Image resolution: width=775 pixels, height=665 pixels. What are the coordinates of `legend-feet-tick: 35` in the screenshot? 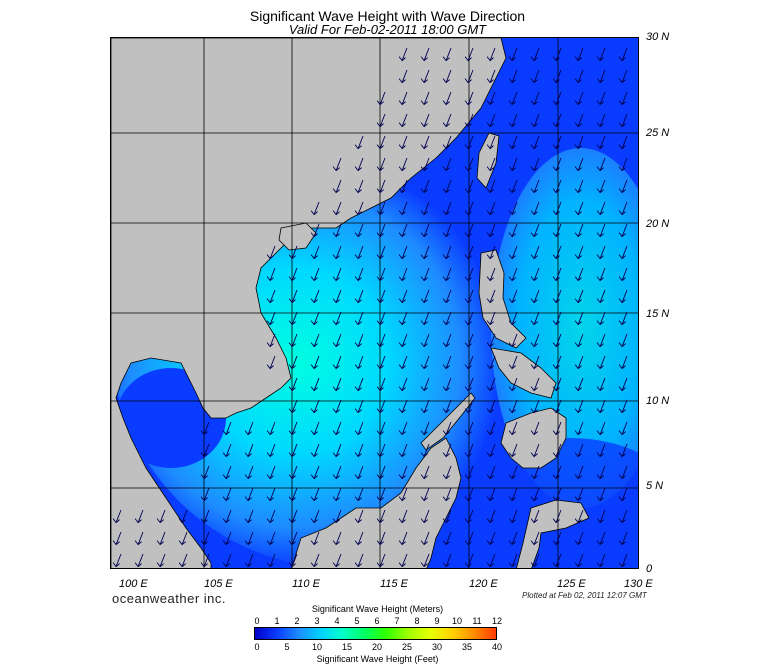 It's located at (467, 647).